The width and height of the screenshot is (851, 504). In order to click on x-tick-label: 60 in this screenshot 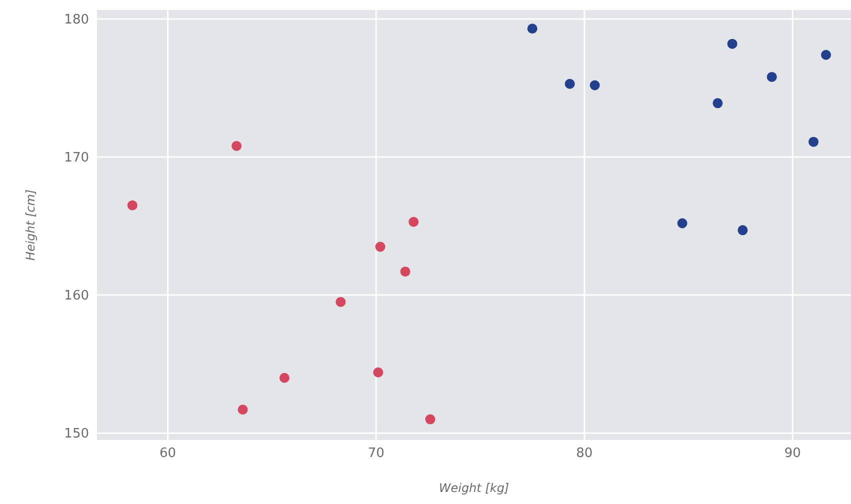, I will do `click(168, 454)`.